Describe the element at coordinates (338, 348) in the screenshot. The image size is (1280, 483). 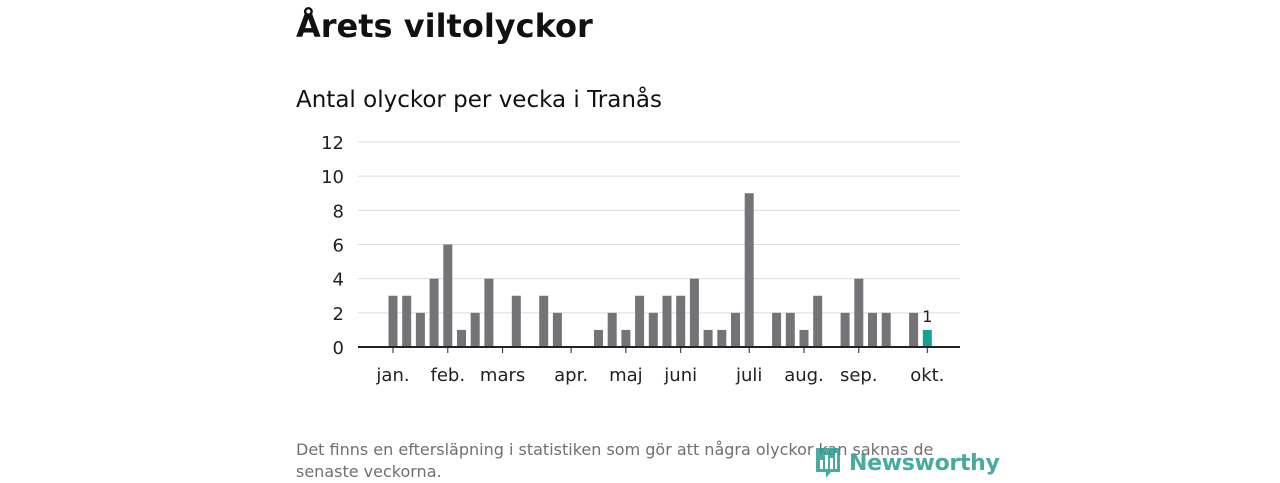
I see `y-tick-label: 0` at that location.